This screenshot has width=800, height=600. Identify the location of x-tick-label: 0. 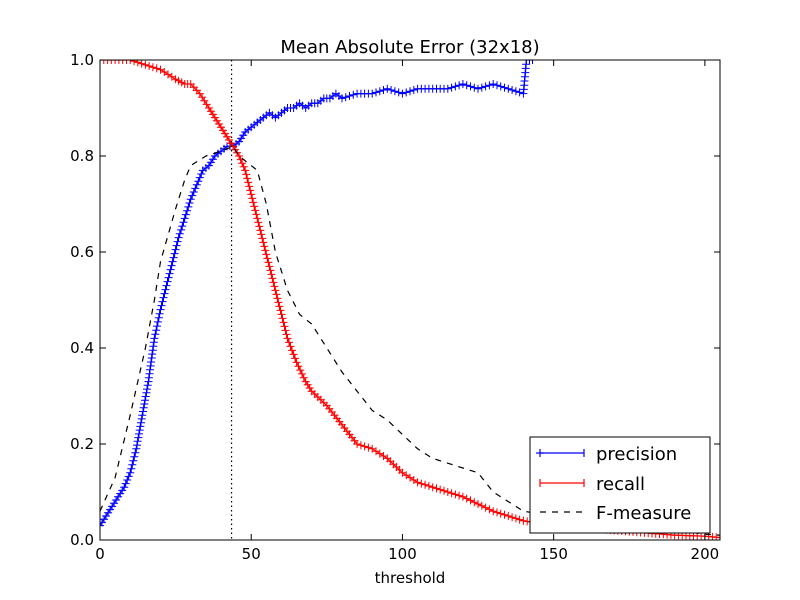
(100, 554).